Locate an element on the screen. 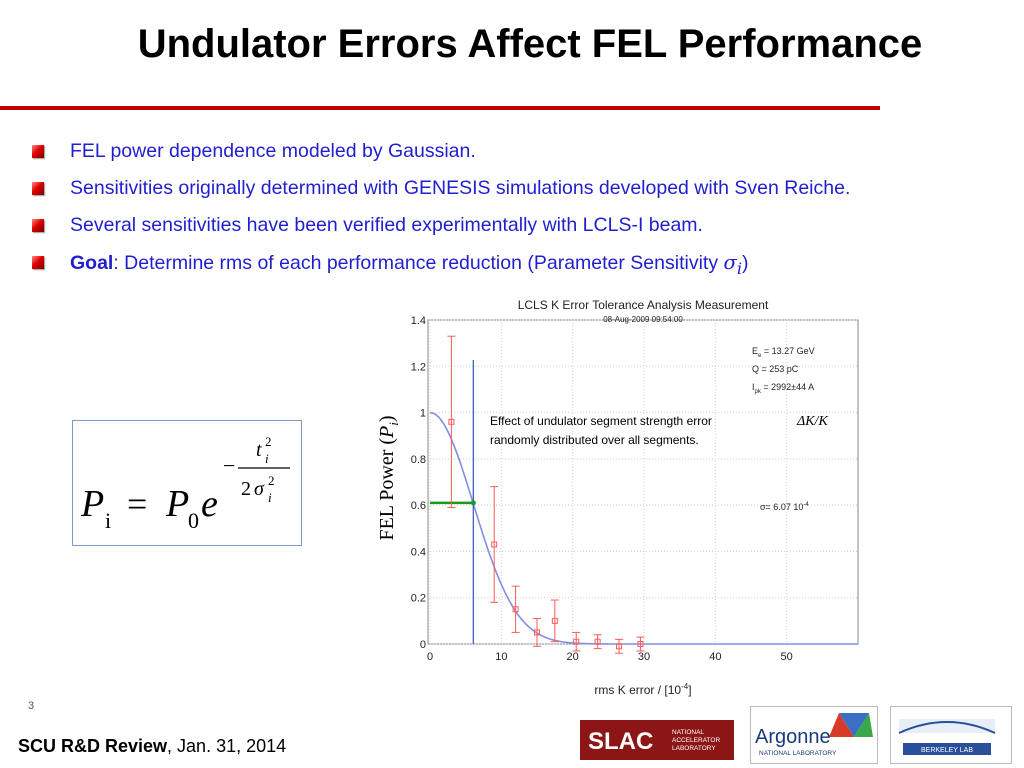 This screenshot has height=768, width=1024. svg-text: ACCELERATOR is located at coordinates (696, 740).